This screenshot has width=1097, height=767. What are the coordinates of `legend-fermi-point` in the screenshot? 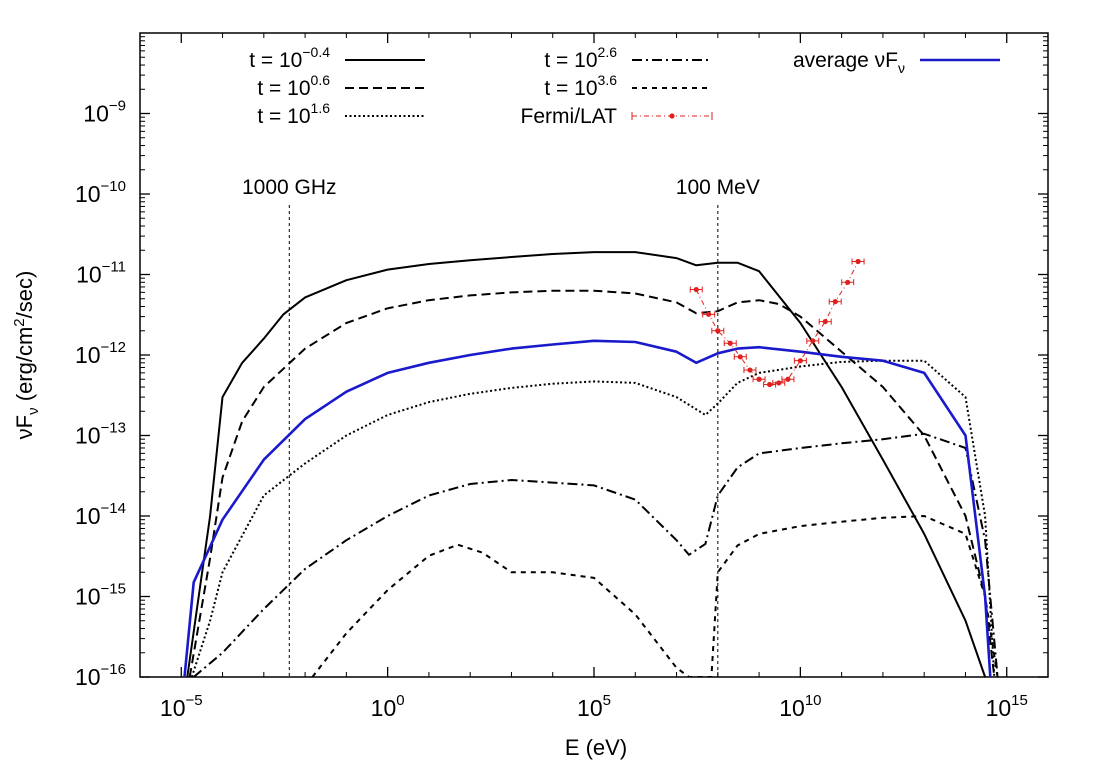 It's located at (672, 116).